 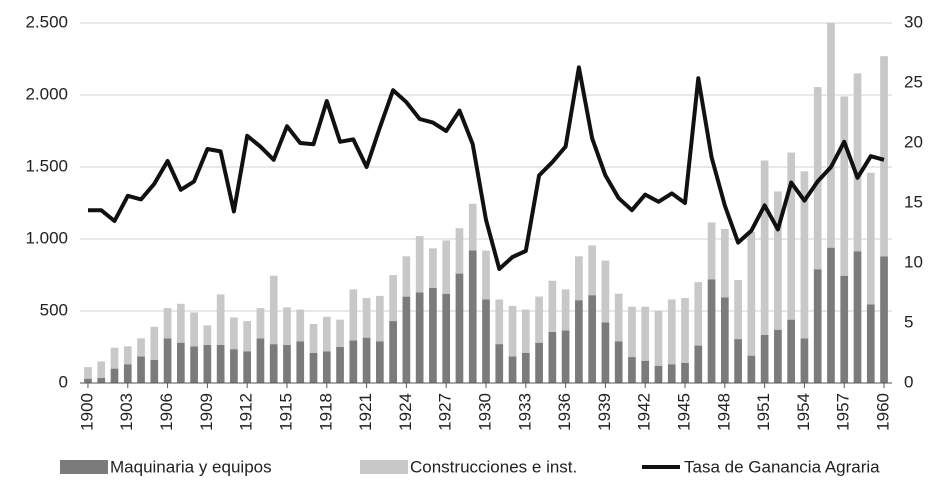 What do you see at coordinates (883, 412) in the screenshot?
I see `x-tick-label: 1960` at bounding box center [883, 412].